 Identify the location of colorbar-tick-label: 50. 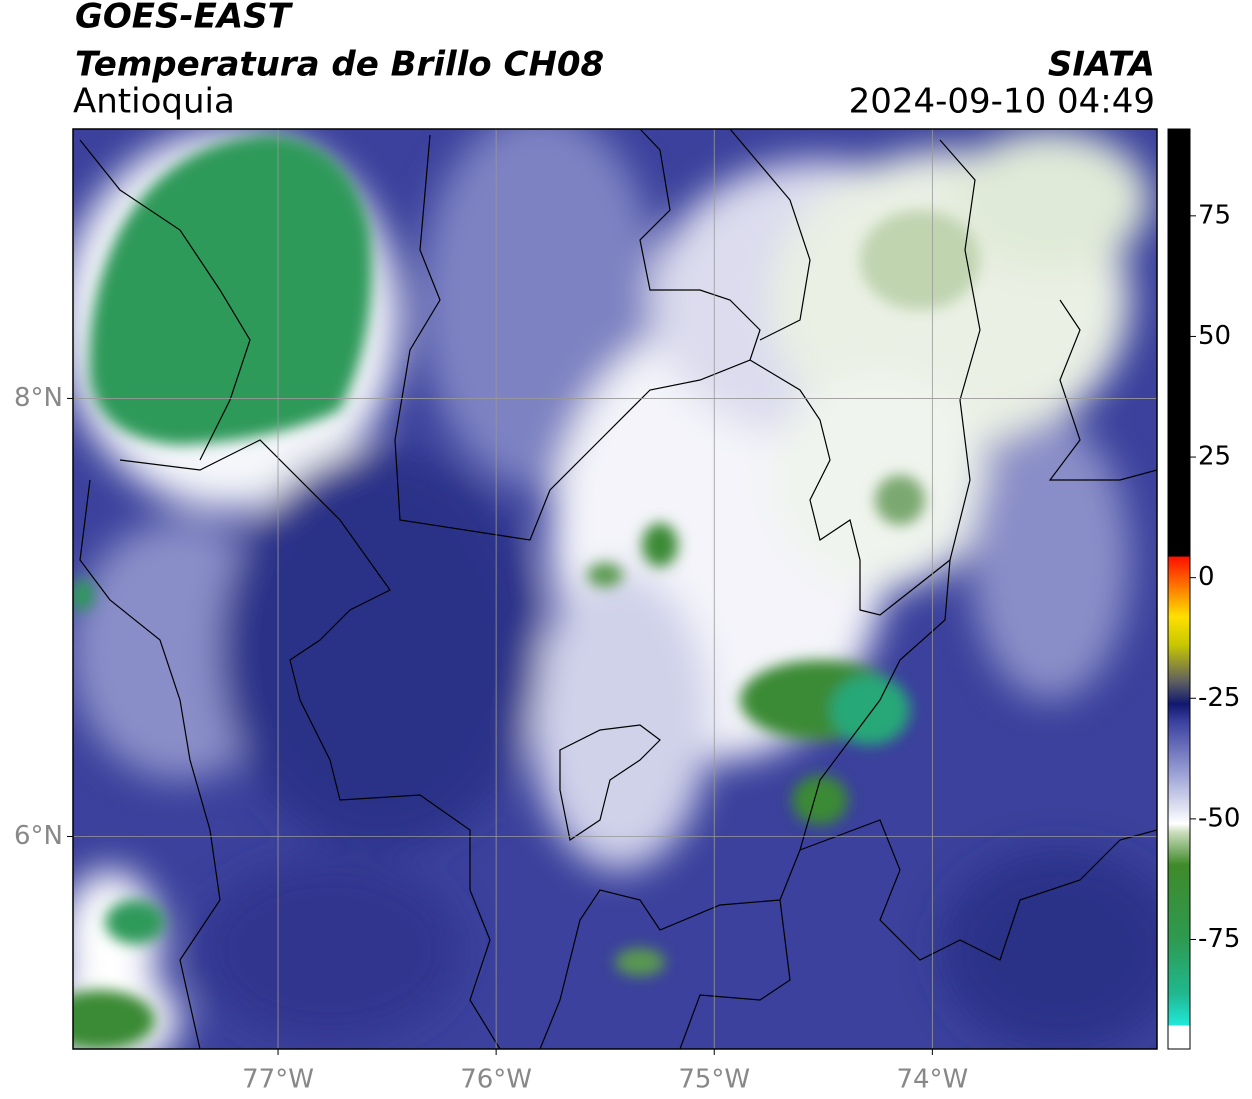
(1214, 336).